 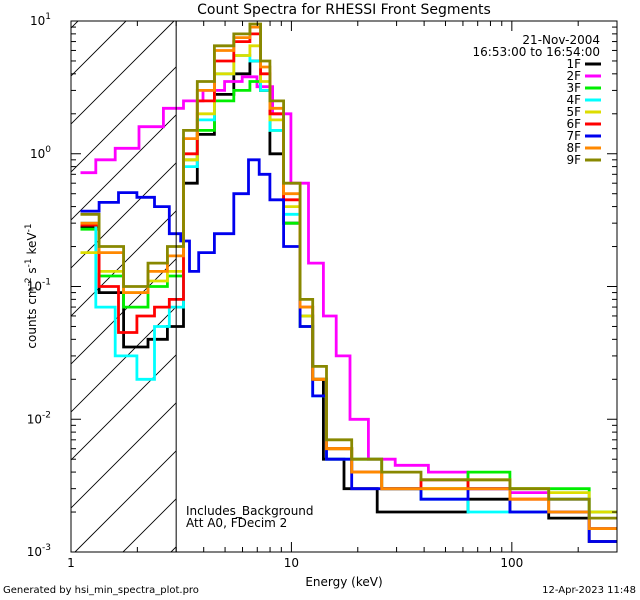 What do you see at coordinates (40, 153) in the screenshot?
I see `y-tick-label: 10⁰` at bounding box center [40, 153].